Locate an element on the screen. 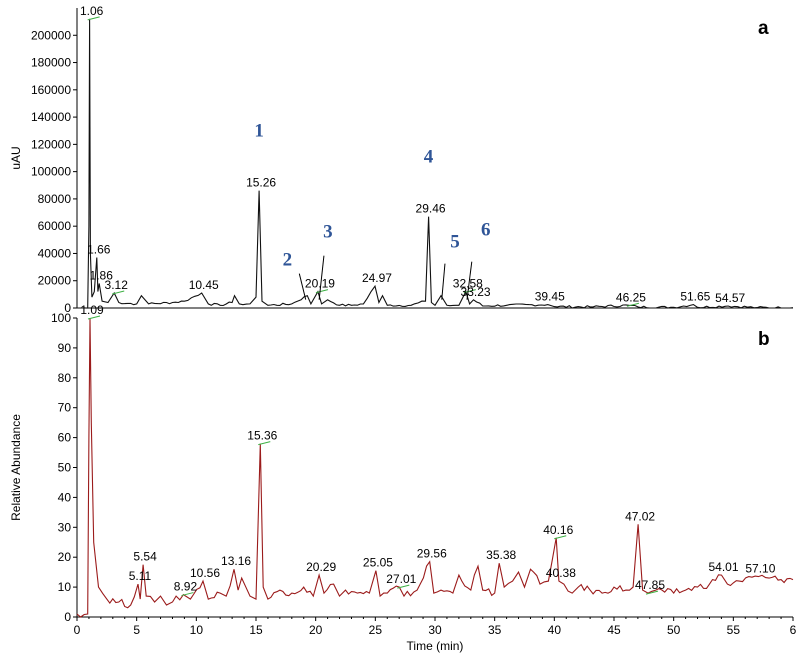 This screenshot has width=797, height=655. a-panel-letter: a is located at coordinates (763, 28).